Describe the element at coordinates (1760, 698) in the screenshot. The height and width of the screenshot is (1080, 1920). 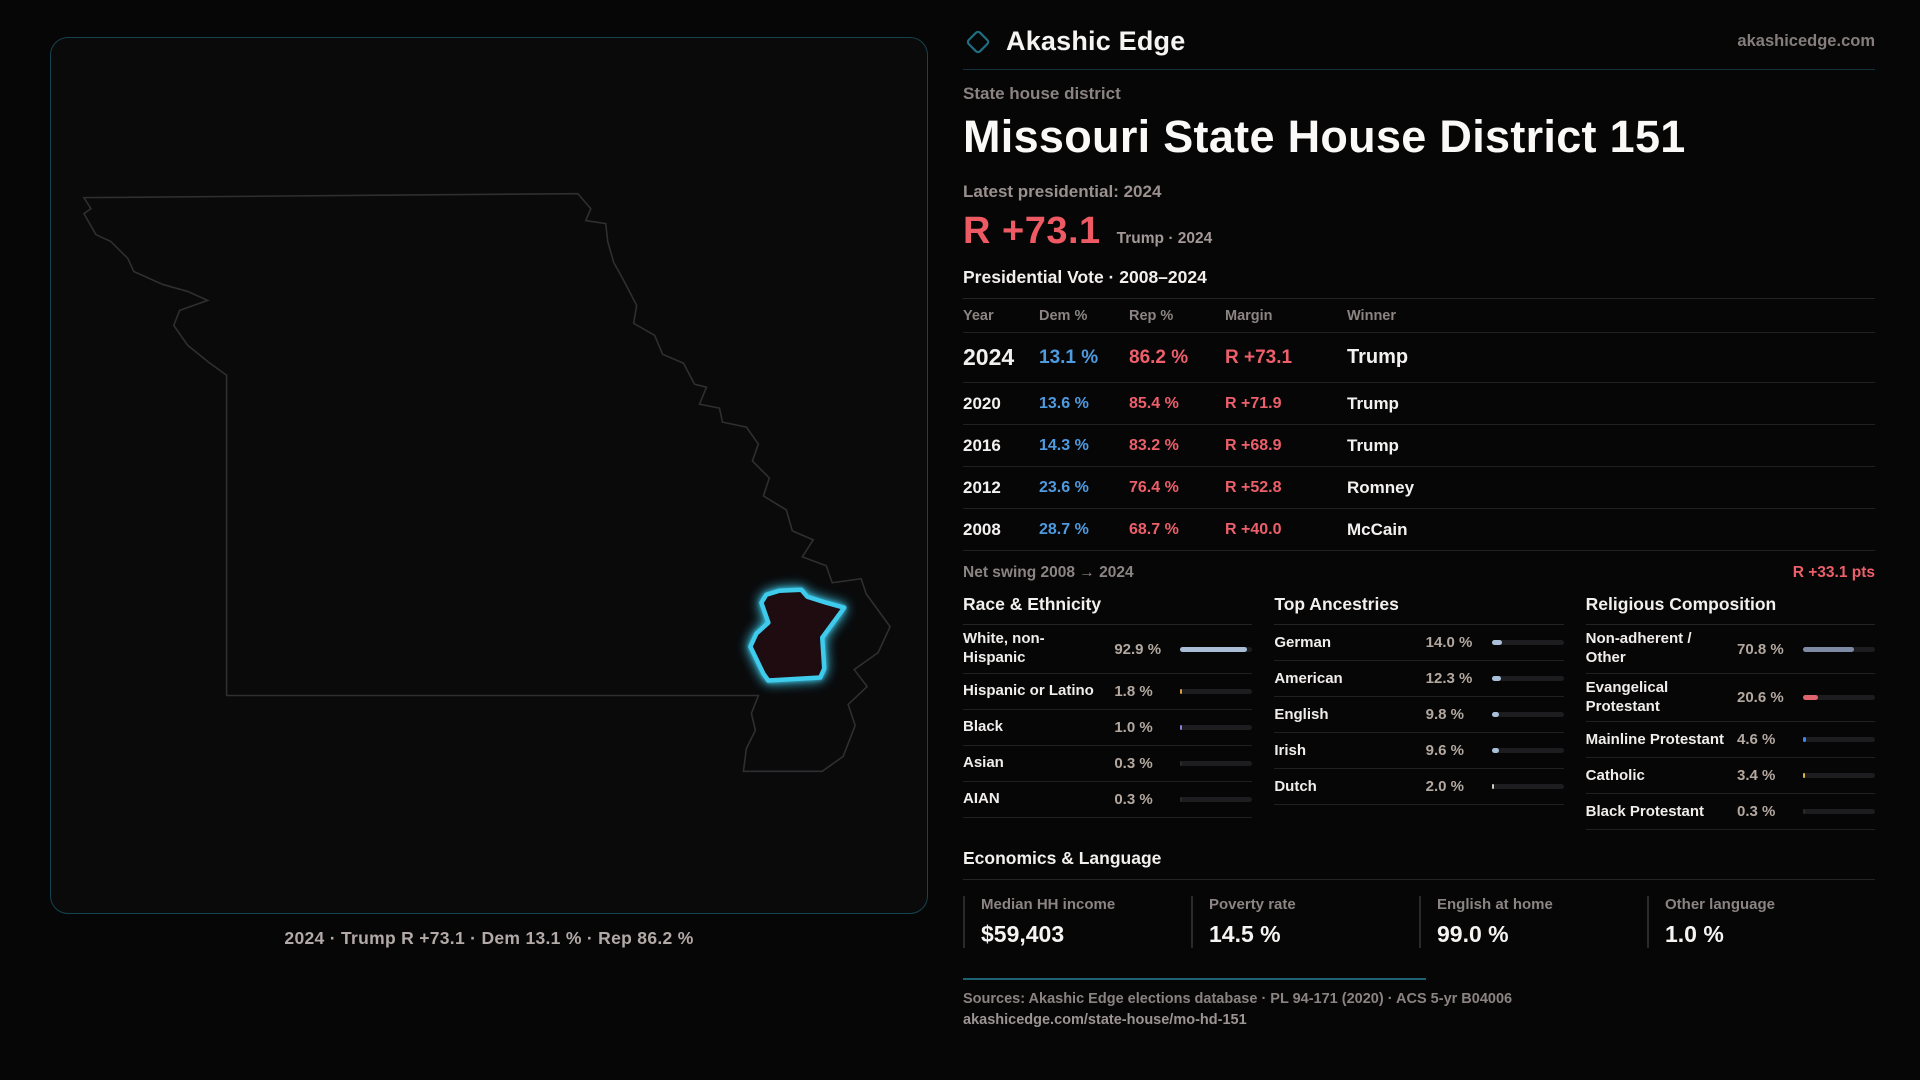
I see `demo-value: 20.6 %` at that location.